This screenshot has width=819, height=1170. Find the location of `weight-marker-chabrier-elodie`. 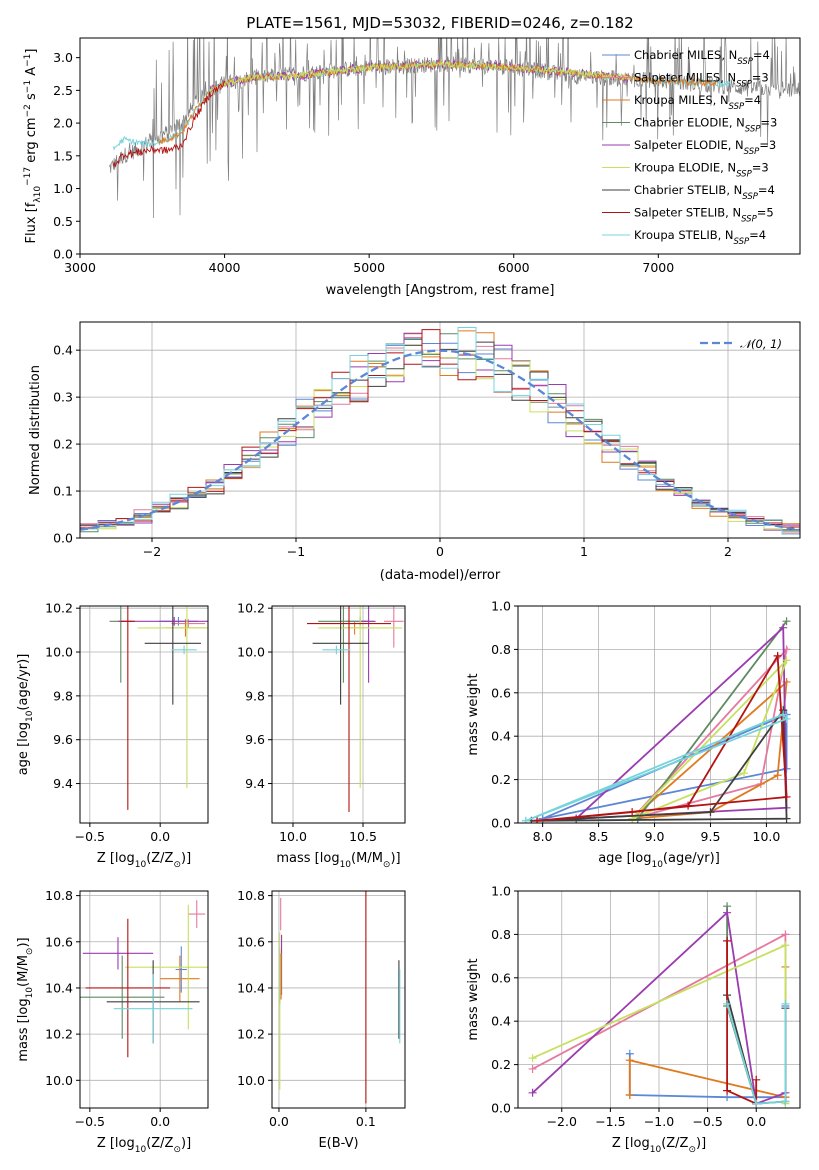

weight-marker-chabrier-elodie is located at coordinates (786, 621).